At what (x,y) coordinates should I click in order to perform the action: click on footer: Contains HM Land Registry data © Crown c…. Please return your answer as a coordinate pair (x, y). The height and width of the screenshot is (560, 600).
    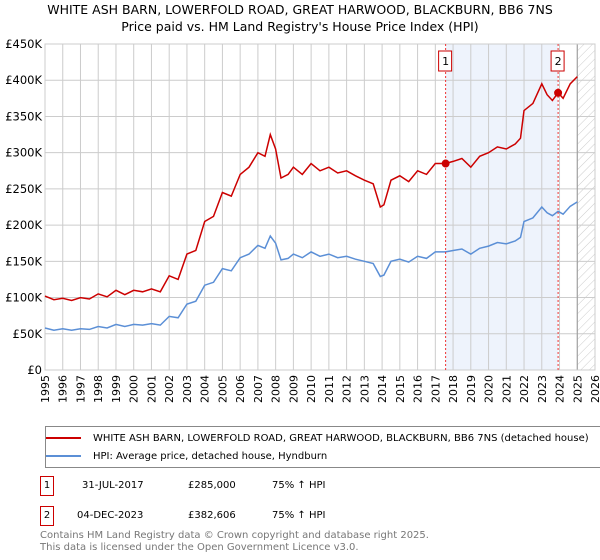
    Looking at the image, I should click on (234, 542).